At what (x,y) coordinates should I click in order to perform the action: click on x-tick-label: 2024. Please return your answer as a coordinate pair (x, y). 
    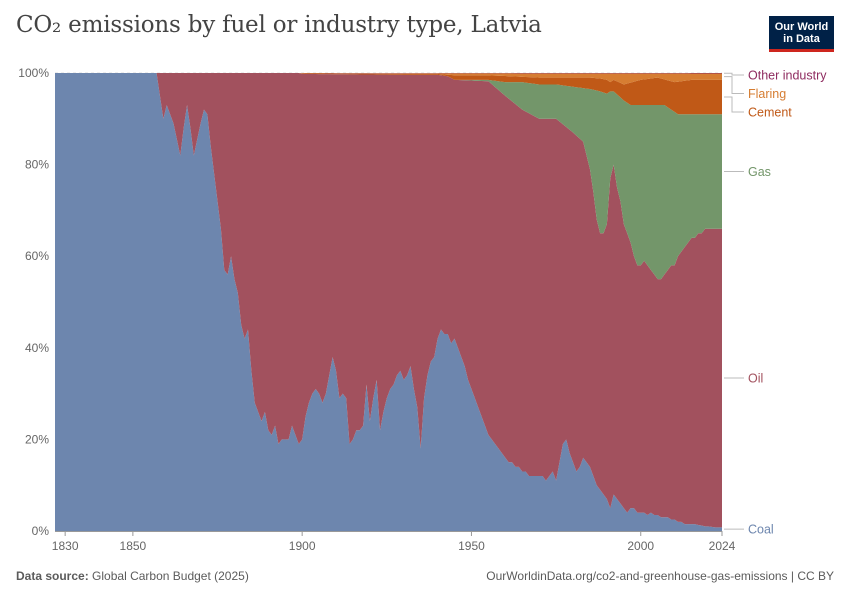
    Looking at the image, I should click on (722, 546).